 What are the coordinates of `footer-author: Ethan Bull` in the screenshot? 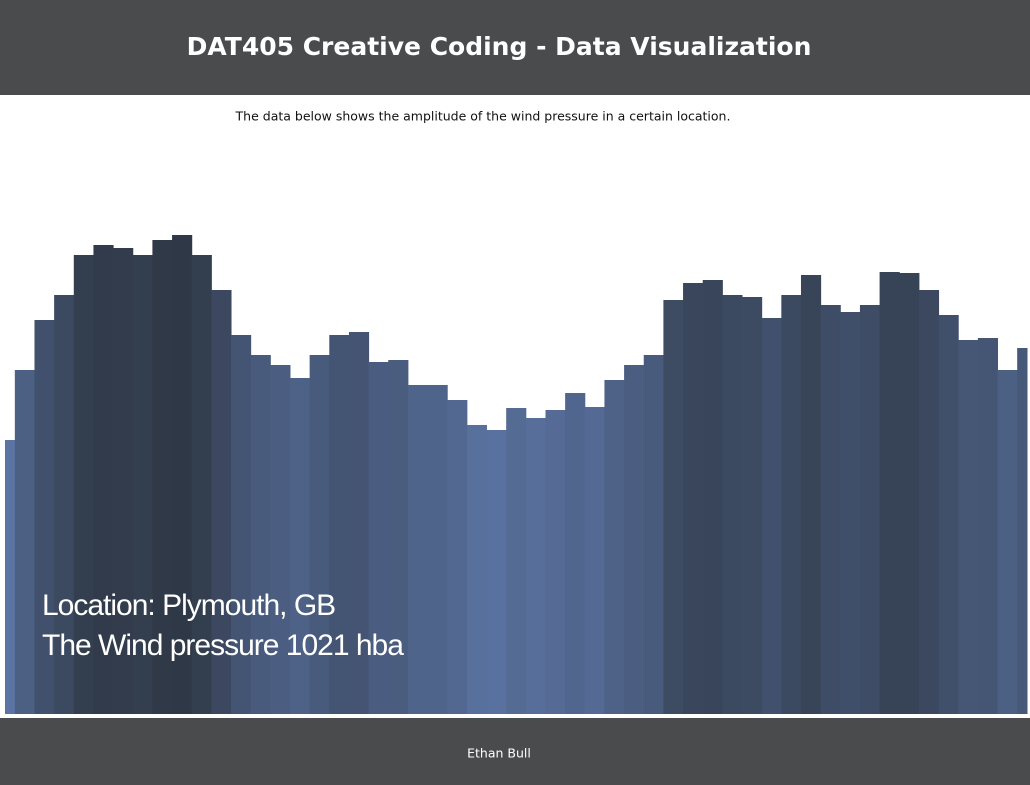 It's located at (499, 753).